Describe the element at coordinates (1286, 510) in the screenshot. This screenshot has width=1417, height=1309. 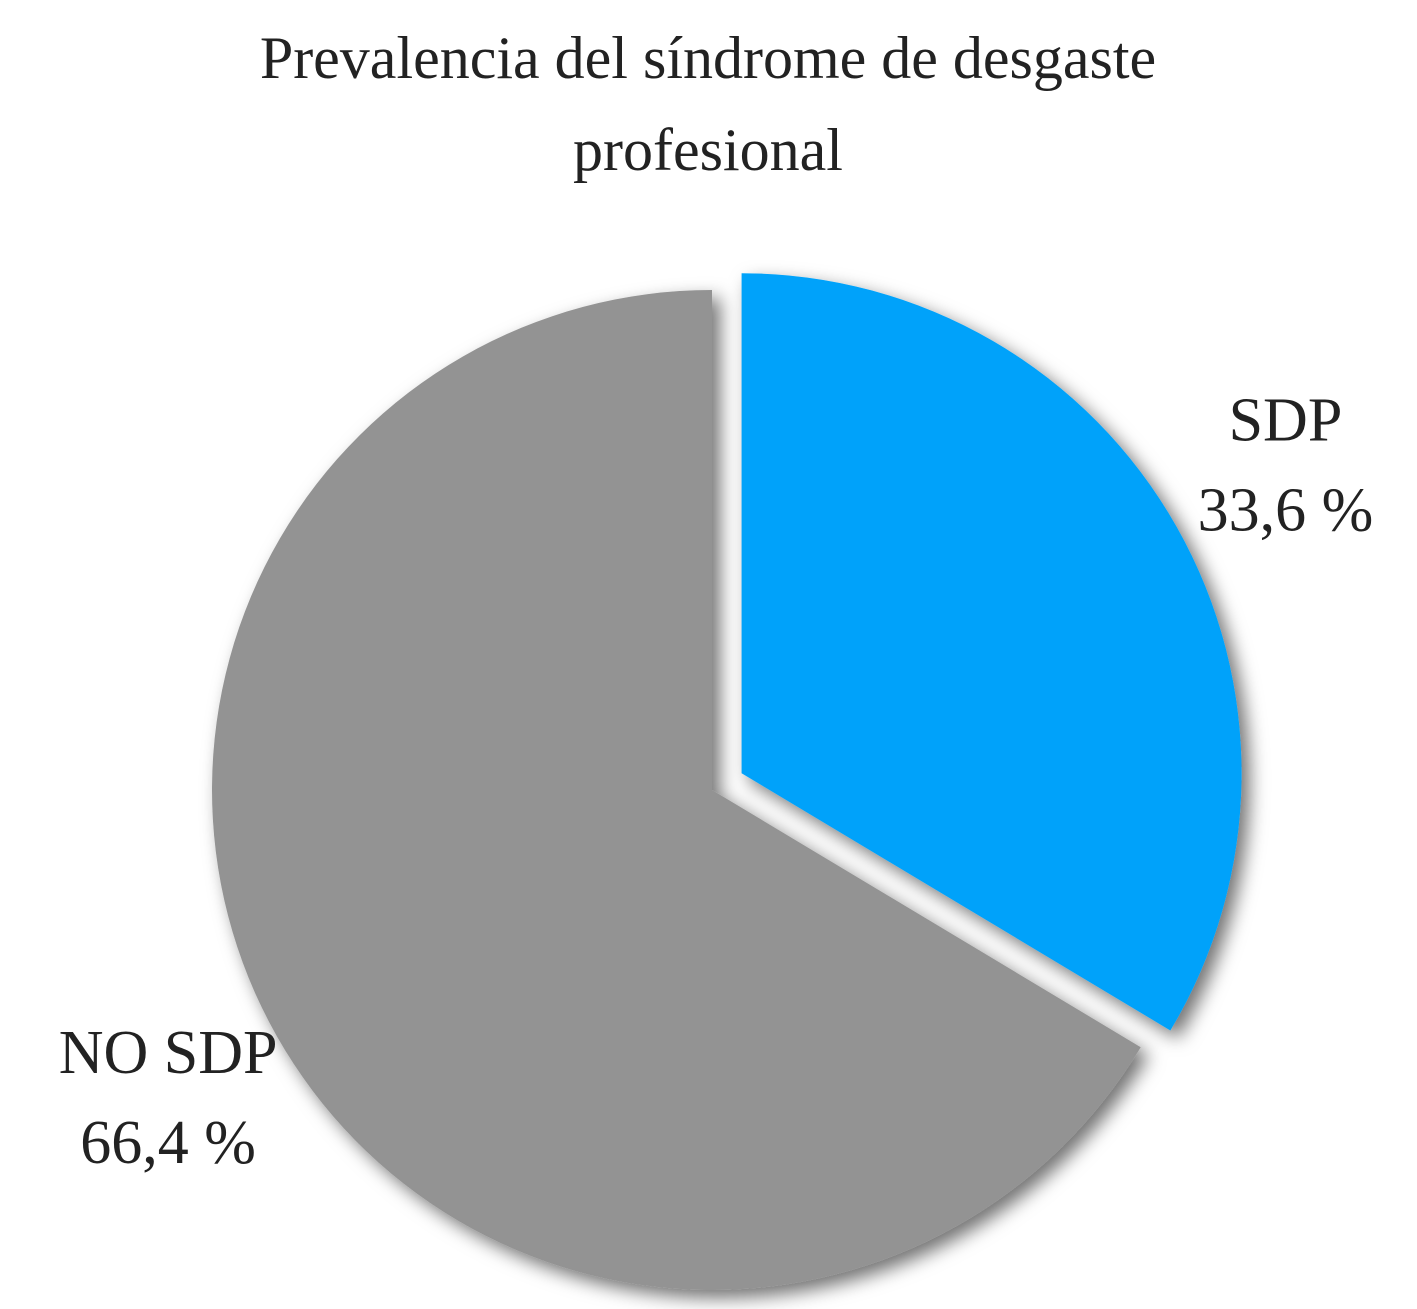
I see `value-label: 33,6 %` at that location.